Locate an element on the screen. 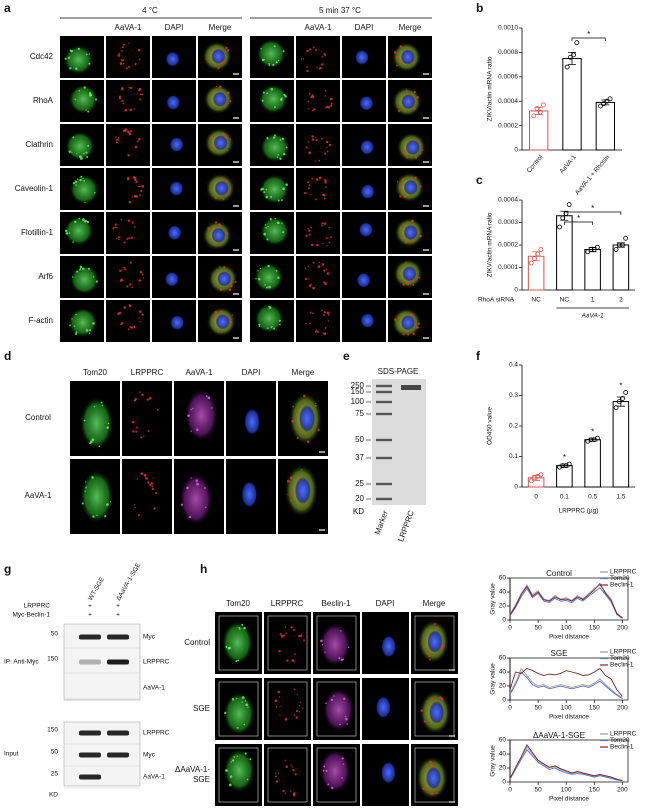 This screenshot has height=812, width=650. row-label: Cdc42 is located at coordinates (42, 56).